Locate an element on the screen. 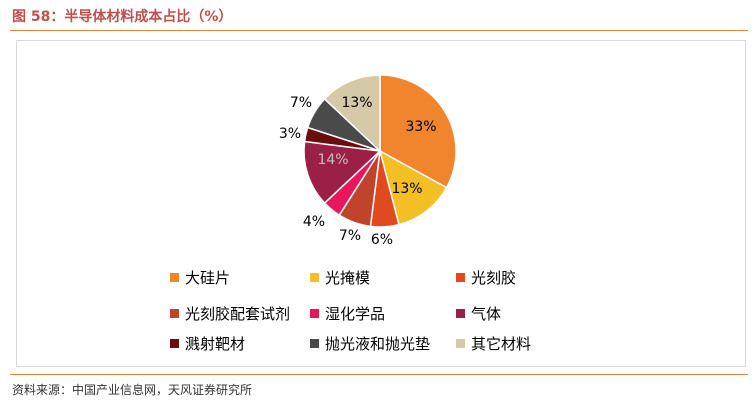 This screenshot has height=403, width=756. slice-data-label: 4% is located at coordinates (314, 222).